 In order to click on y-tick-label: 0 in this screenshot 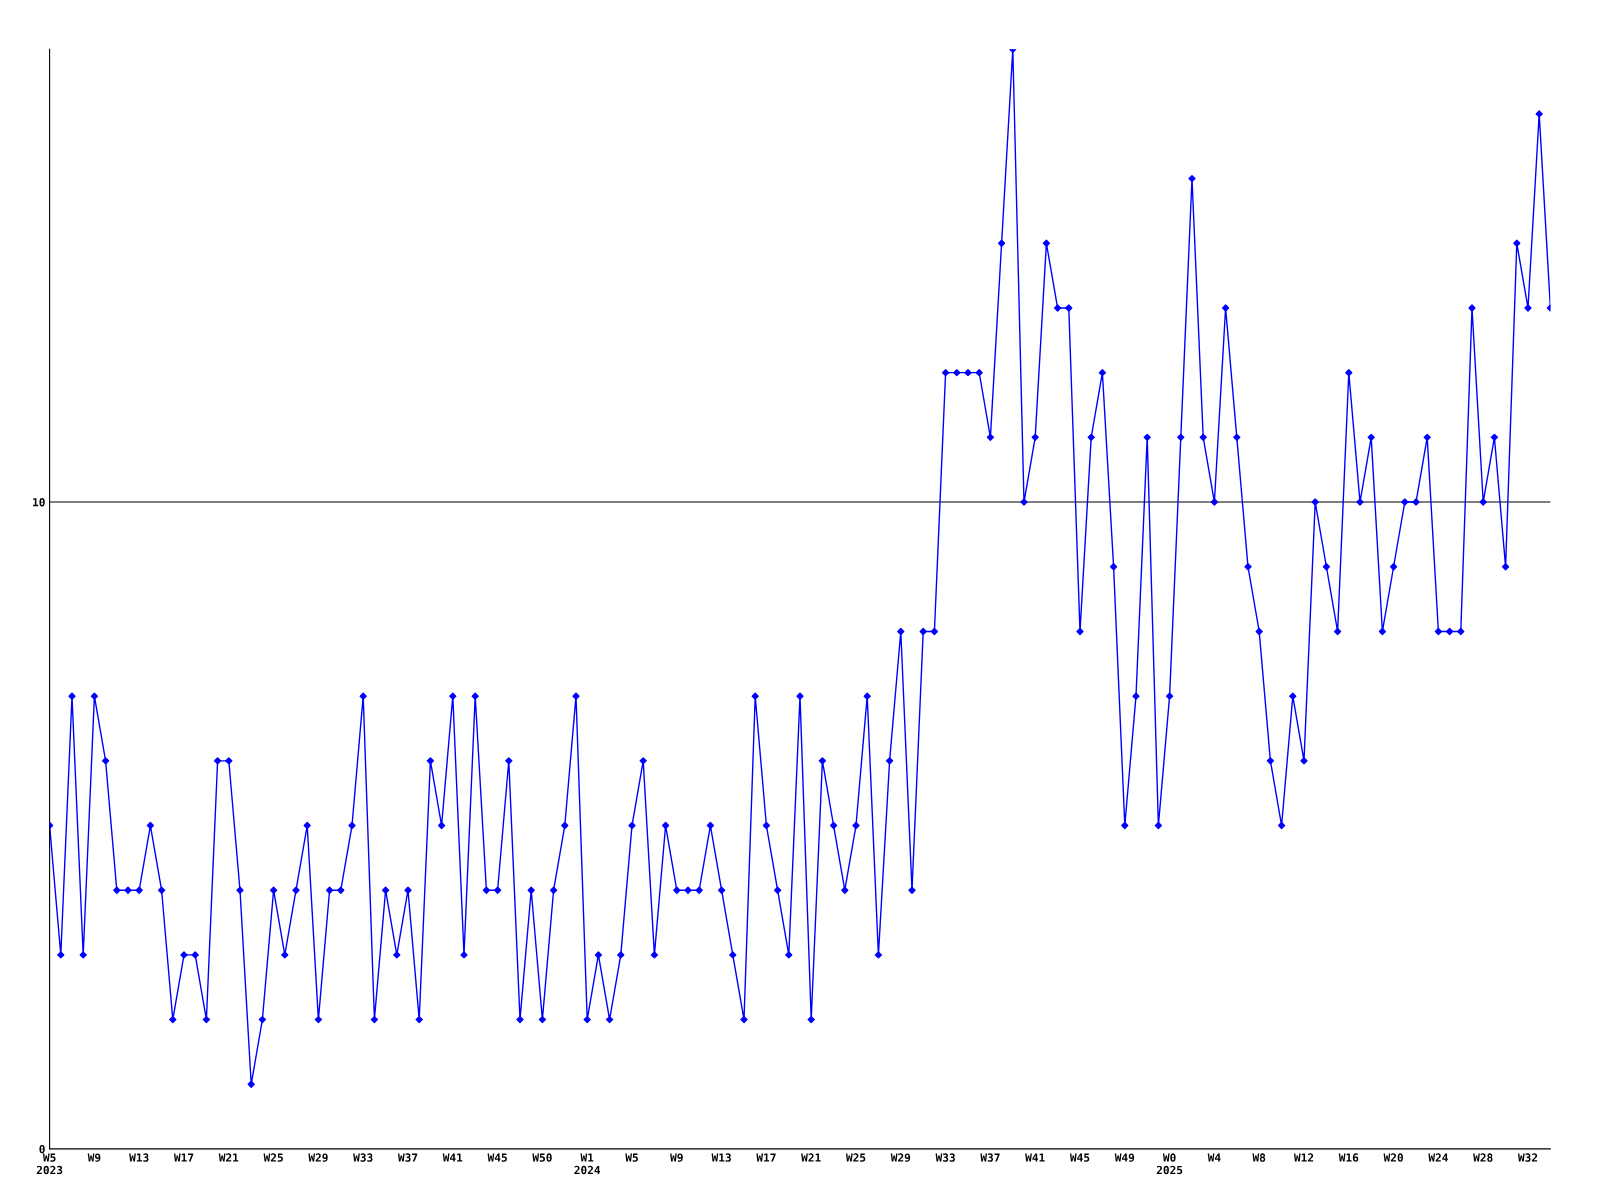, I will do `click(42, 1149)`.